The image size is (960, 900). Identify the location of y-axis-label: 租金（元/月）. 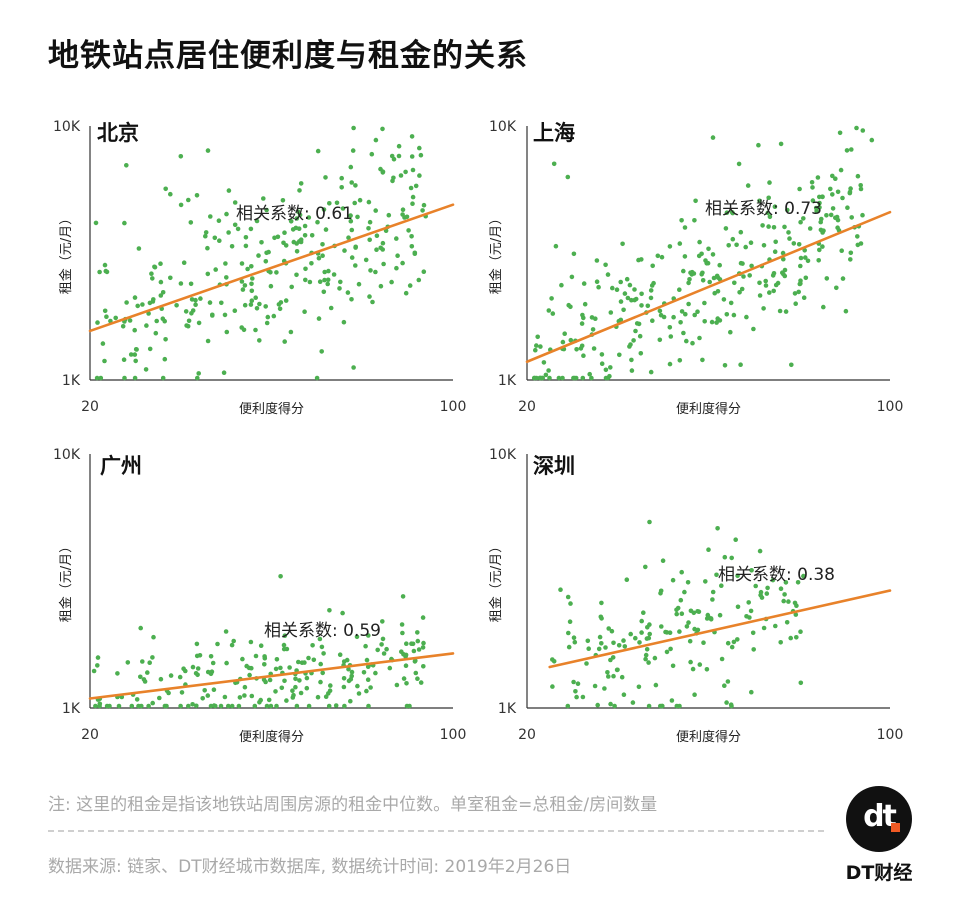
(496, 253).